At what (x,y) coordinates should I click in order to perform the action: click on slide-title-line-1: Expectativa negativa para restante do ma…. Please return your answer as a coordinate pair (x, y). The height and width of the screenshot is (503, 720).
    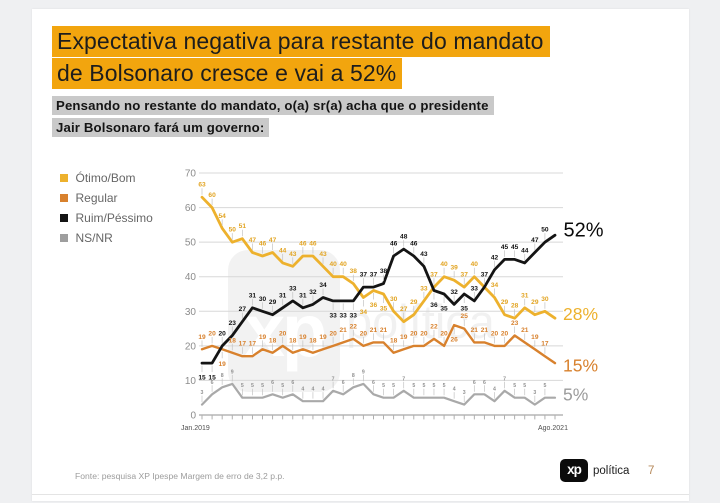
    Looking at the image, I should click on (301, 41).